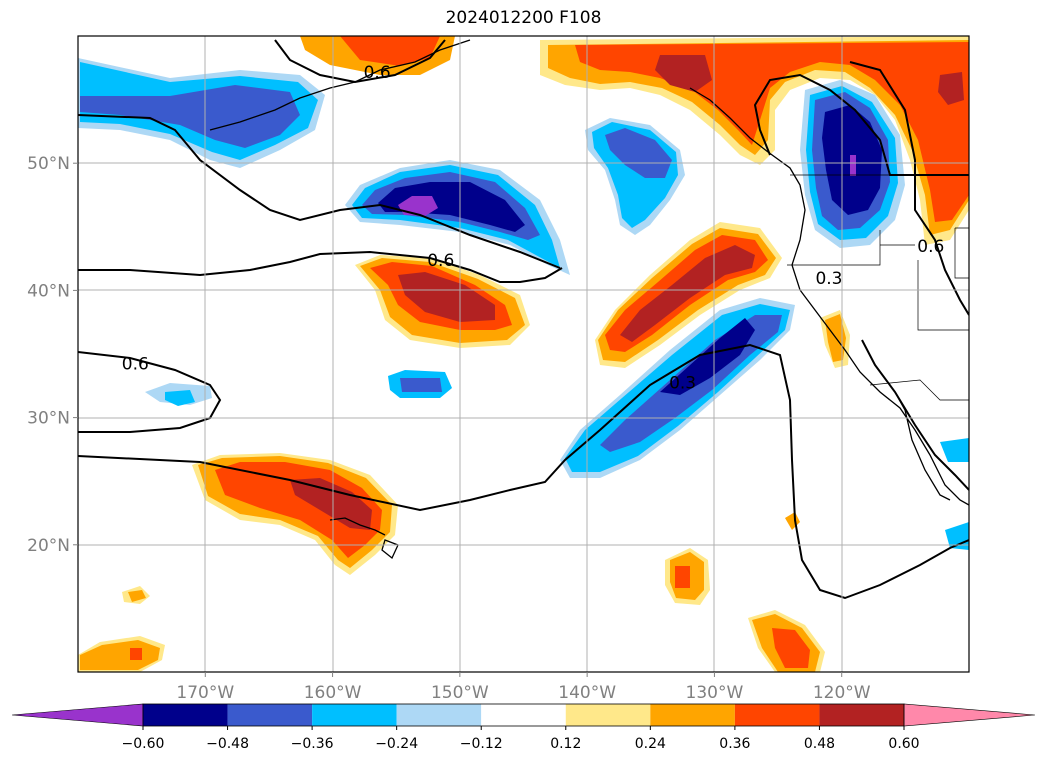 The height and width of the screenshot is (765, 1047). Describe the element at coordinates (48, 419) in the screenshot. I see `lat-tick-label: 30°N` at that location.